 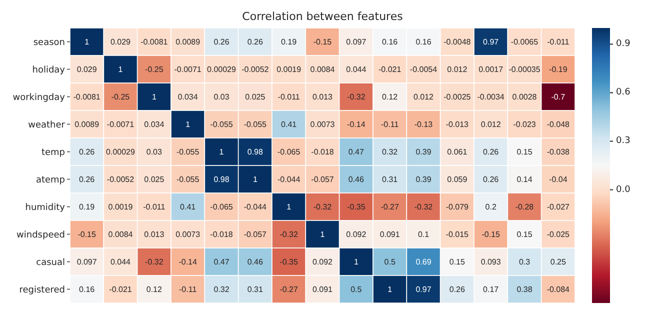 What do you see at coordinates (45, 207) in the screenshot?
I see `y-tick-label: humidity` at bounding box center [45, 207].